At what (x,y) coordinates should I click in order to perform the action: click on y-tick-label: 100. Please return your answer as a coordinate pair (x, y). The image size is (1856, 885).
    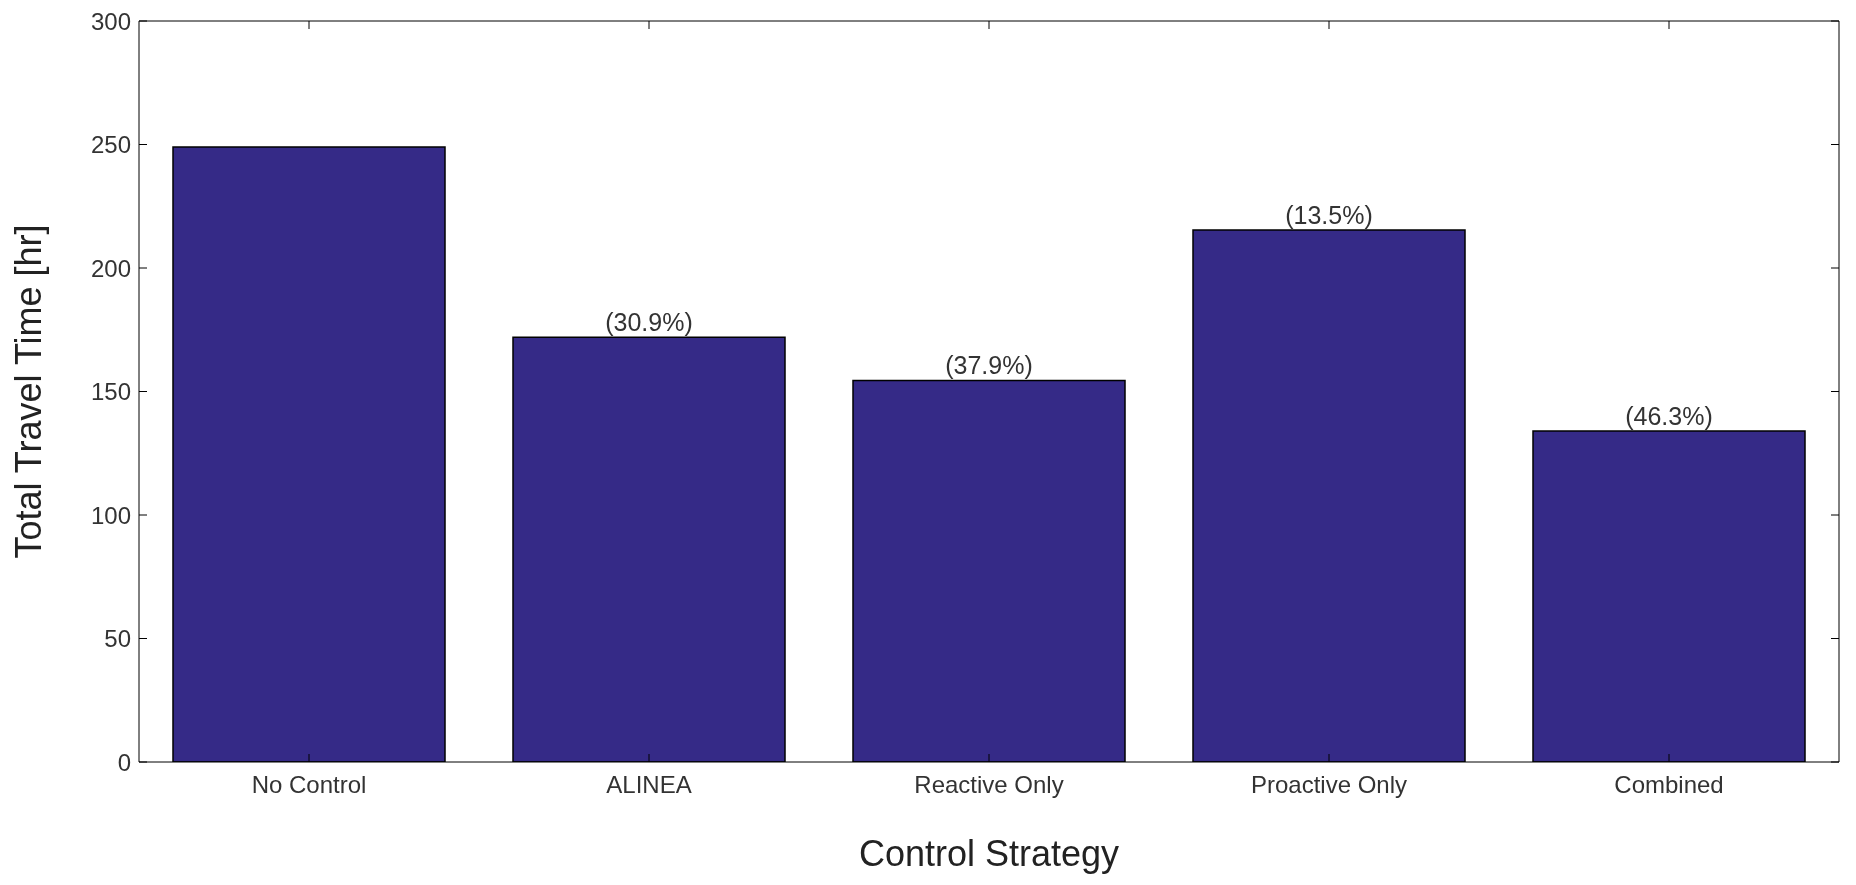
    Looking at the image, I should click on (110, 515).